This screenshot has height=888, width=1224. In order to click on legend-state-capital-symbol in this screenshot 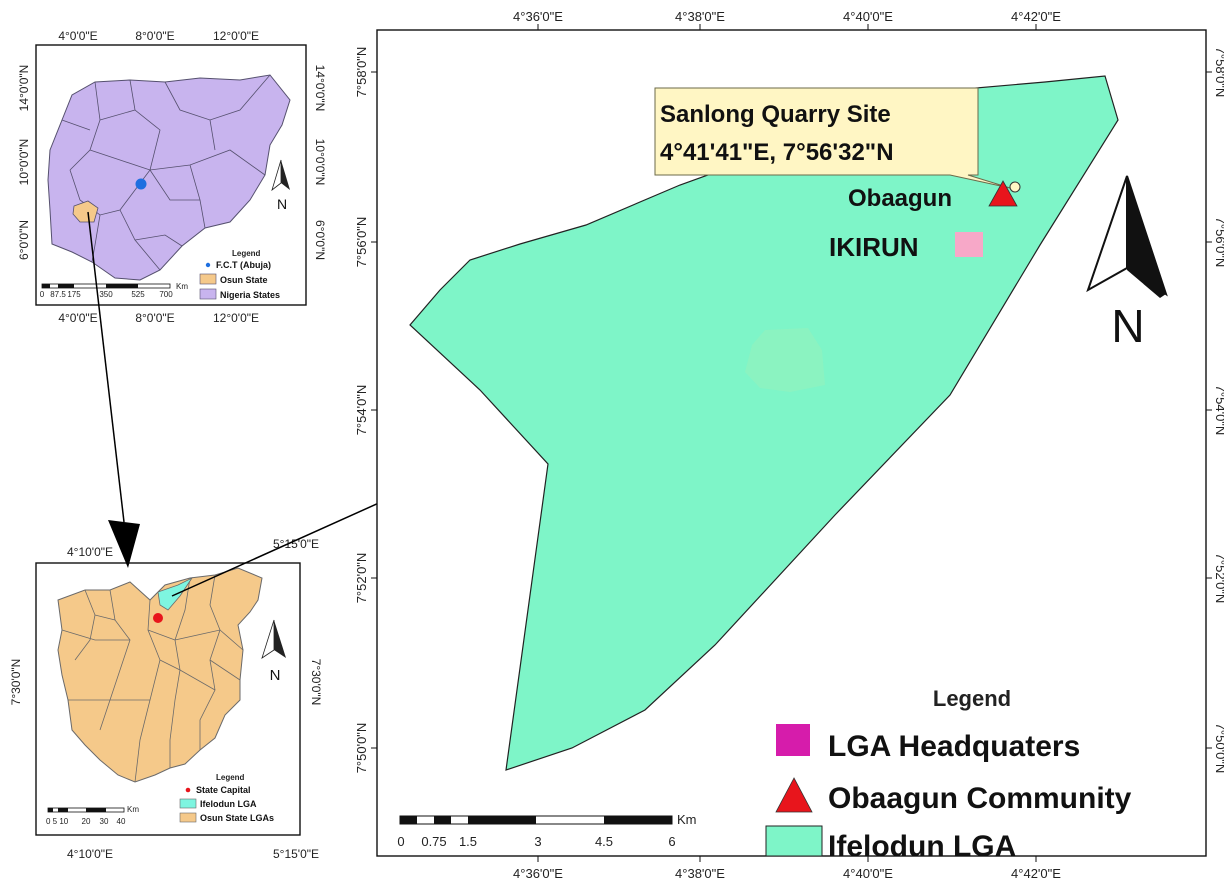, I will do `click(188, 790)`.